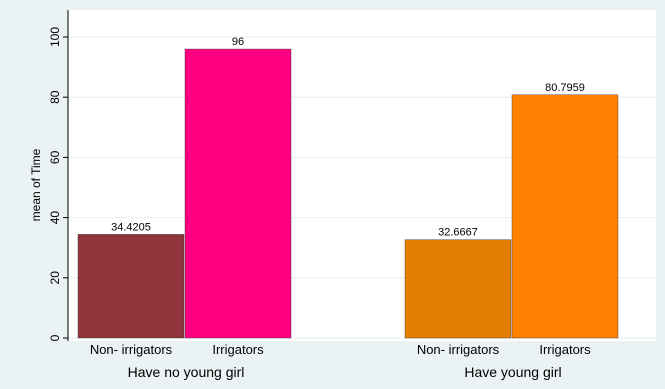 The height and width of the screenshot is (389, 665). Describe the element at coordinates (58, 184) in the screenshot. I see `y-axis-ticks: 0 20 40 60 80 100` at that location.